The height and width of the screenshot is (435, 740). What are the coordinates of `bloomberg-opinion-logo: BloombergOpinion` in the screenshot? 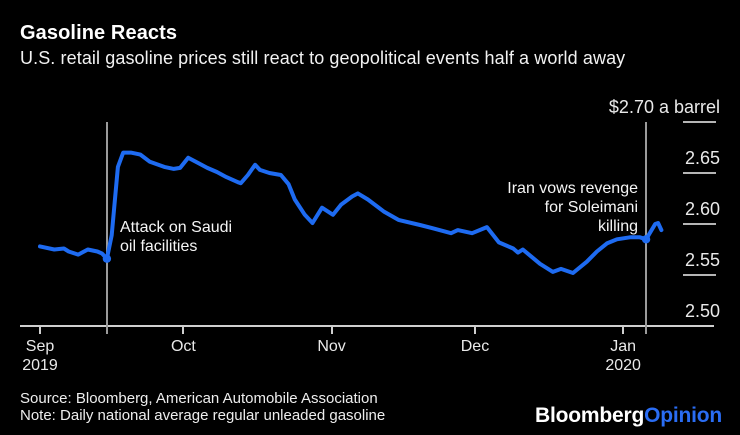 It's located at (628, 416).